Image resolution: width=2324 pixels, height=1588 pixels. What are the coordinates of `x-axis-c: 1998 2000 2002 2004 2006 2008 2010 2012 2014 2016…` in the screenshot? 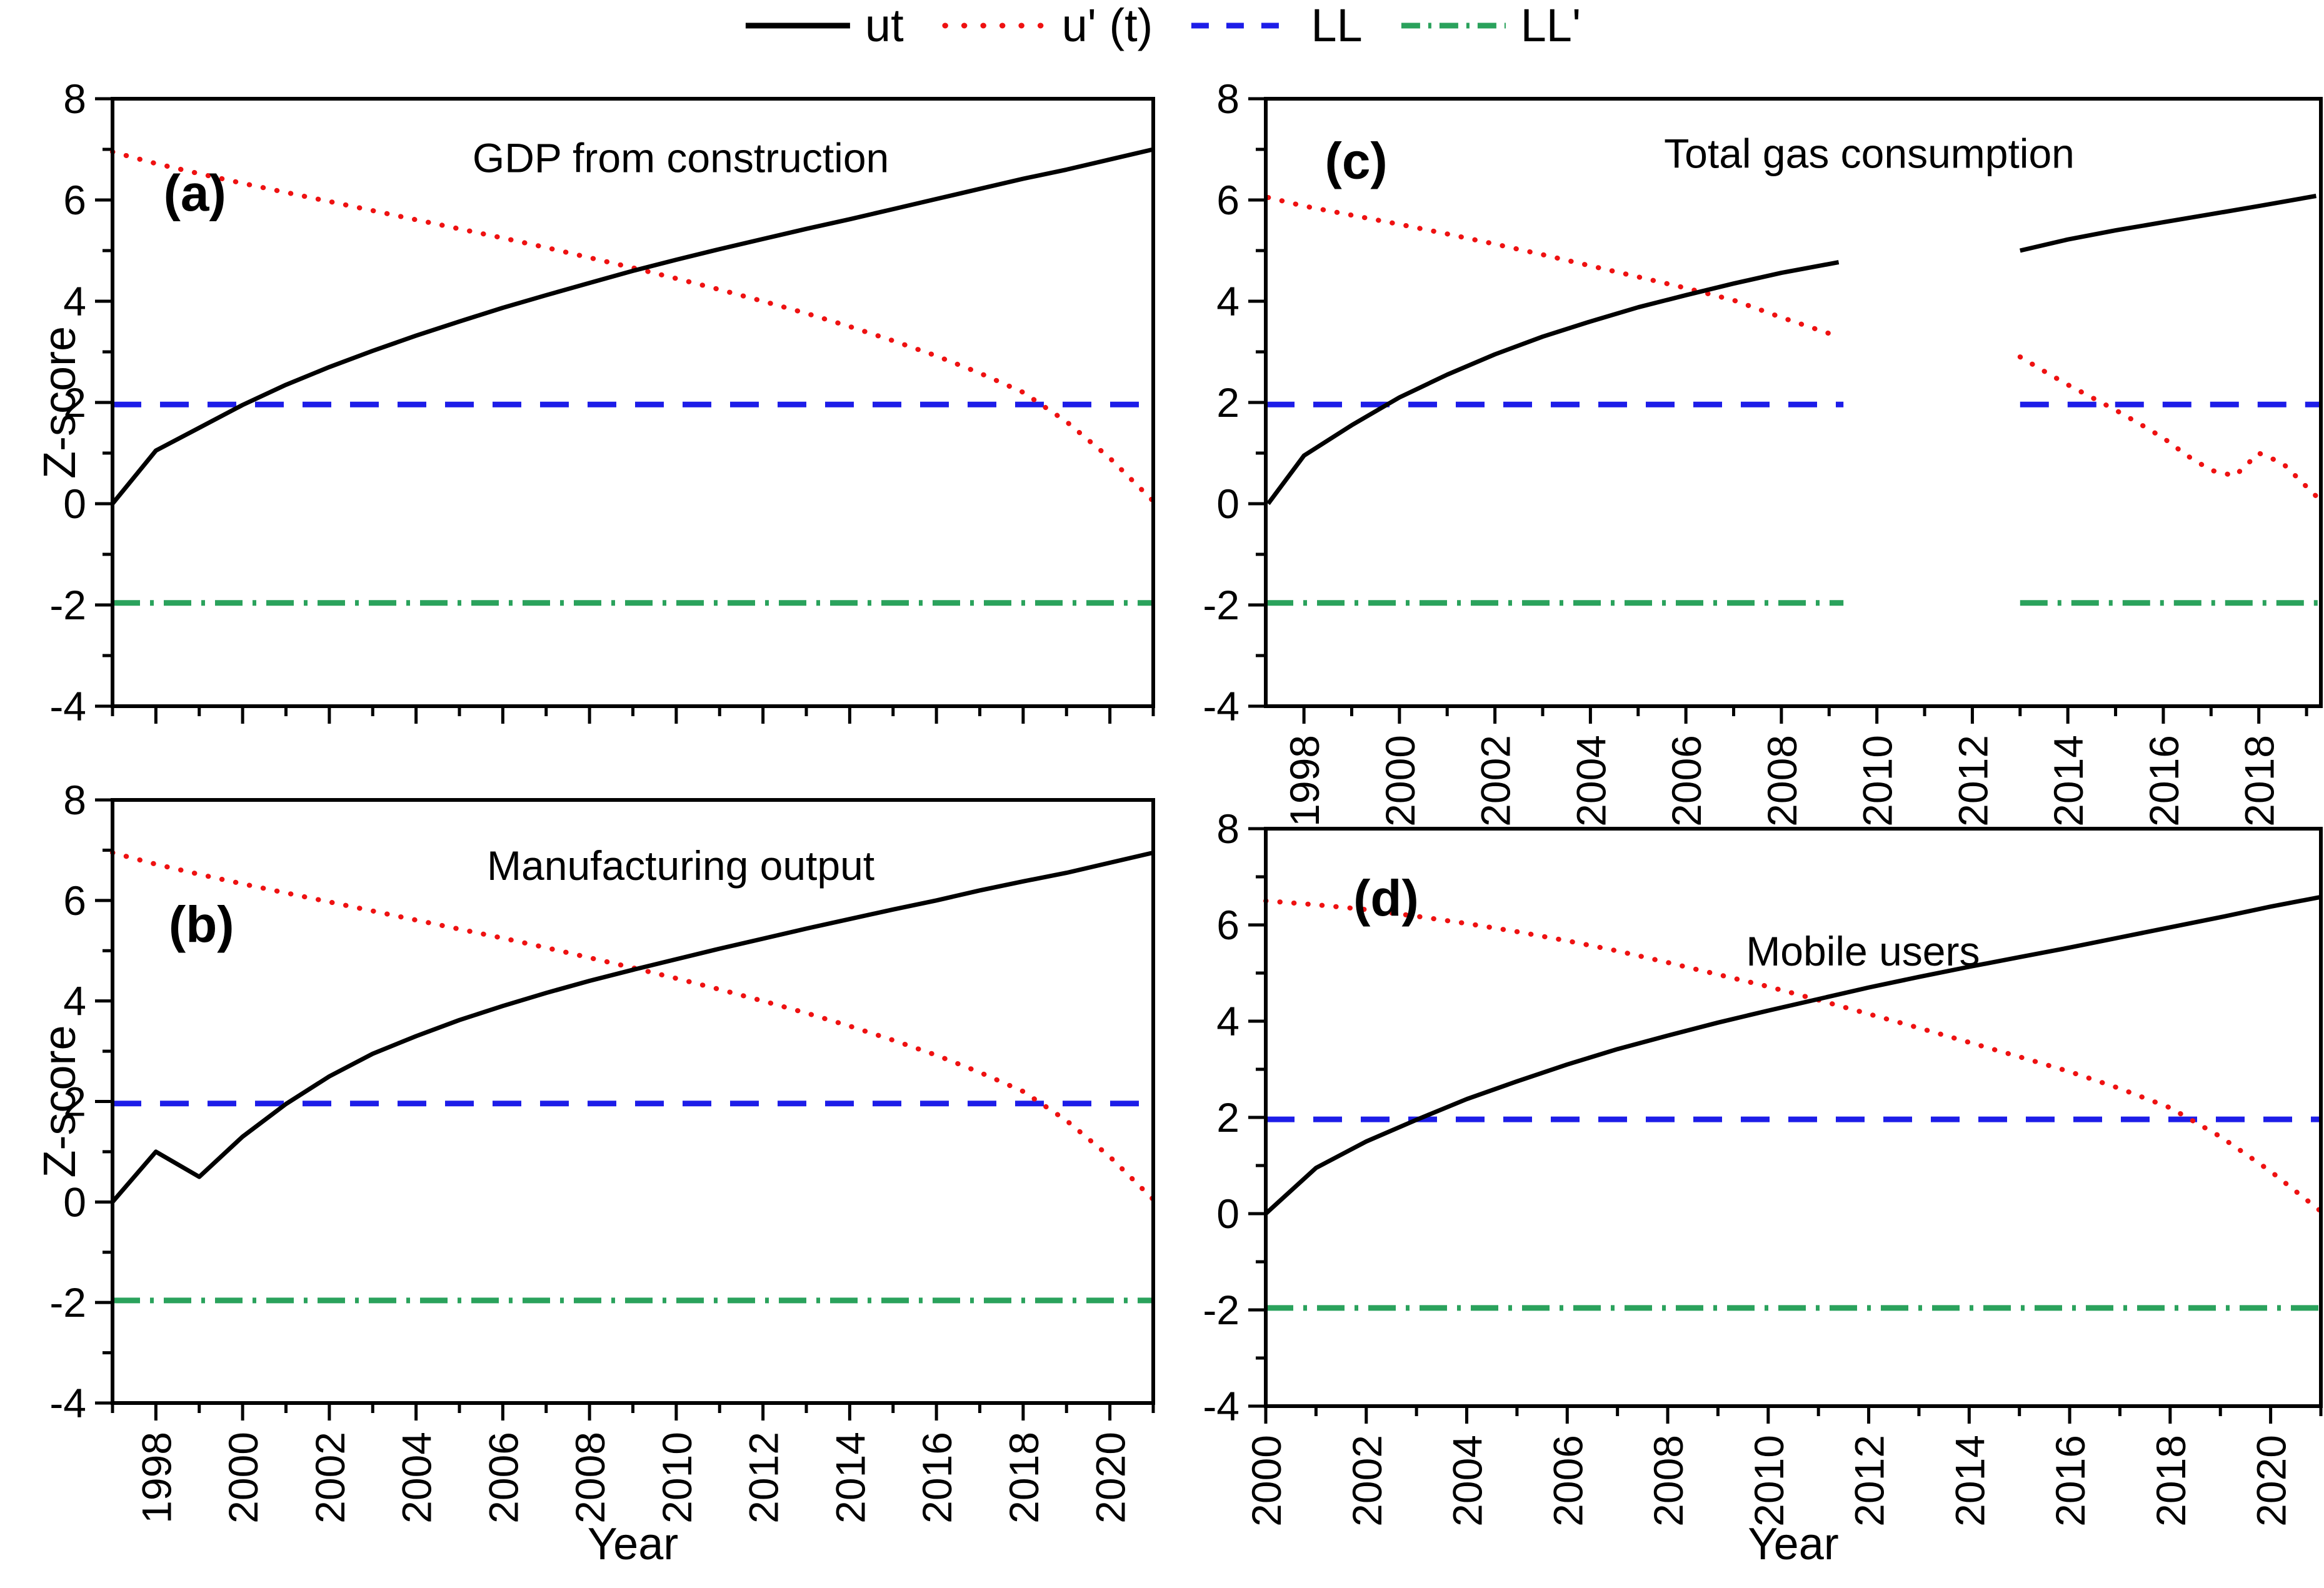 It's located at (1794, 767).